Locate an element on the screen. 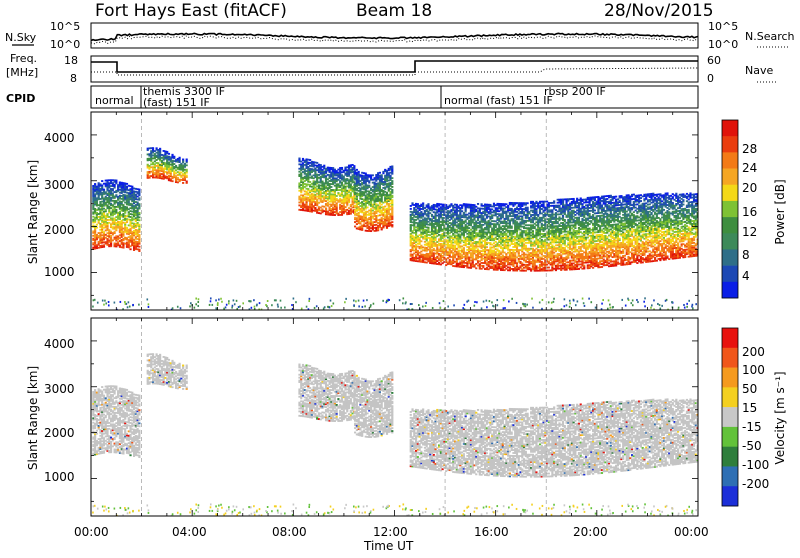  freq-panel: Freq. [MHz] 18 8 60 0 Nave is located at coordinates (392, 68).